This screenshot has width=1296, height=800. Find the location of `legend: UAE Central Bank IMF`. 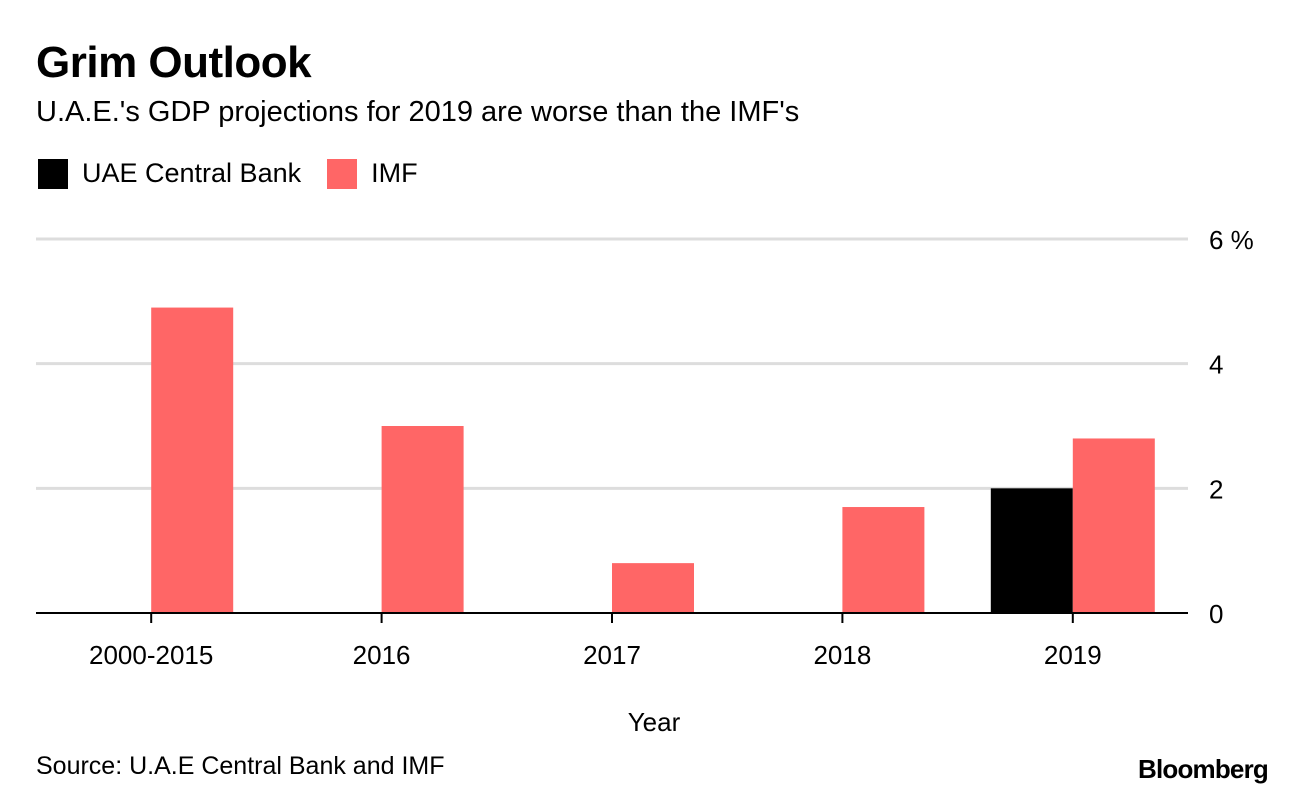

legend: UAE Central Bank IMF is located at coordinates (241, 173).